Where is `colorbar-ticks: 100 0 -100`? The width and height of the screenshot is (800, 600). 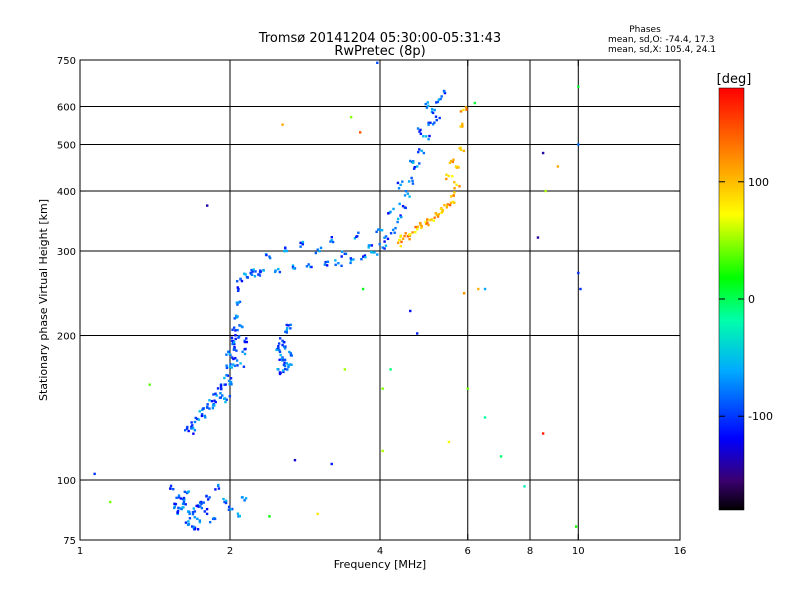 colorbar-ticks: 100 0 -100 is located at coordinates (746, 299).